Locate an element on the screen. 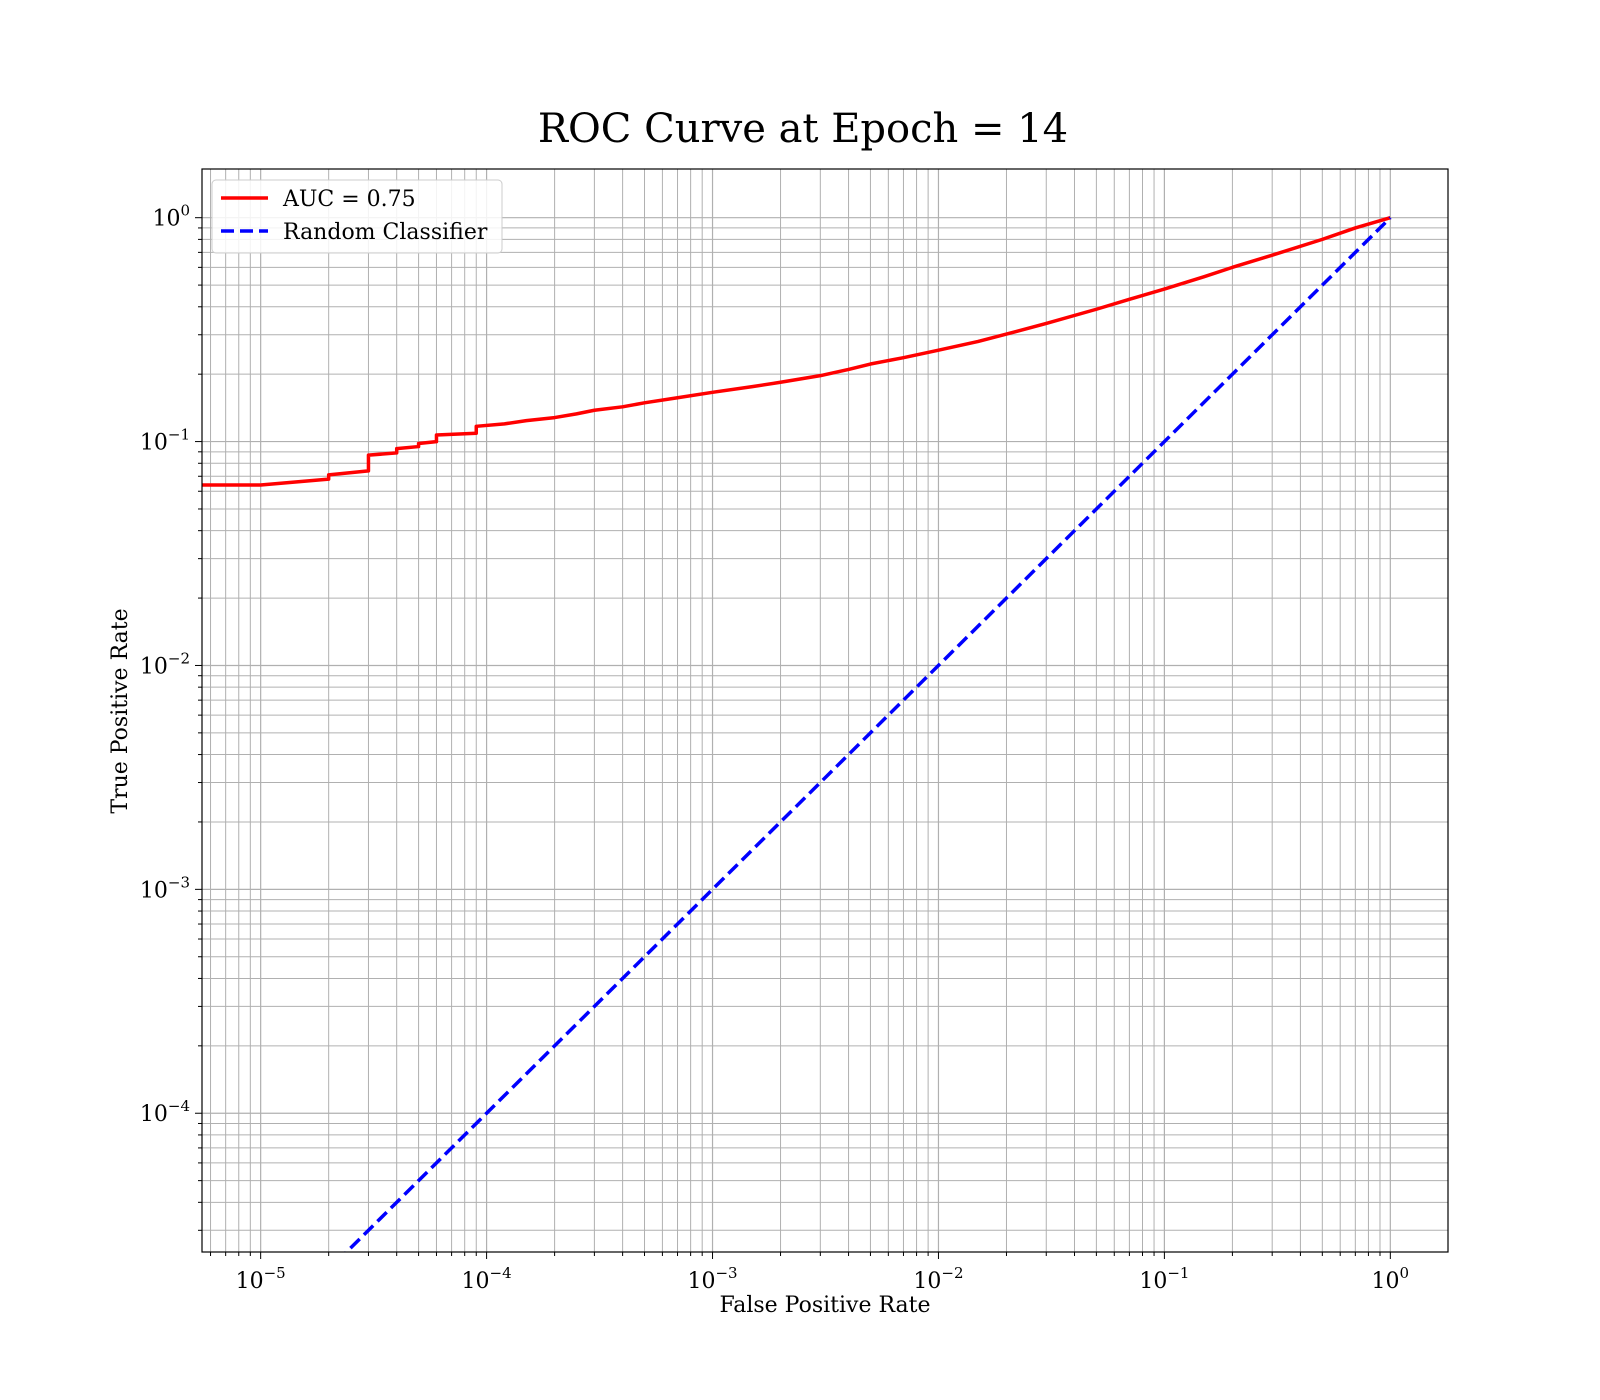  x-tick-label: 10⁻¹ is located at coordinates (1164, 1279).